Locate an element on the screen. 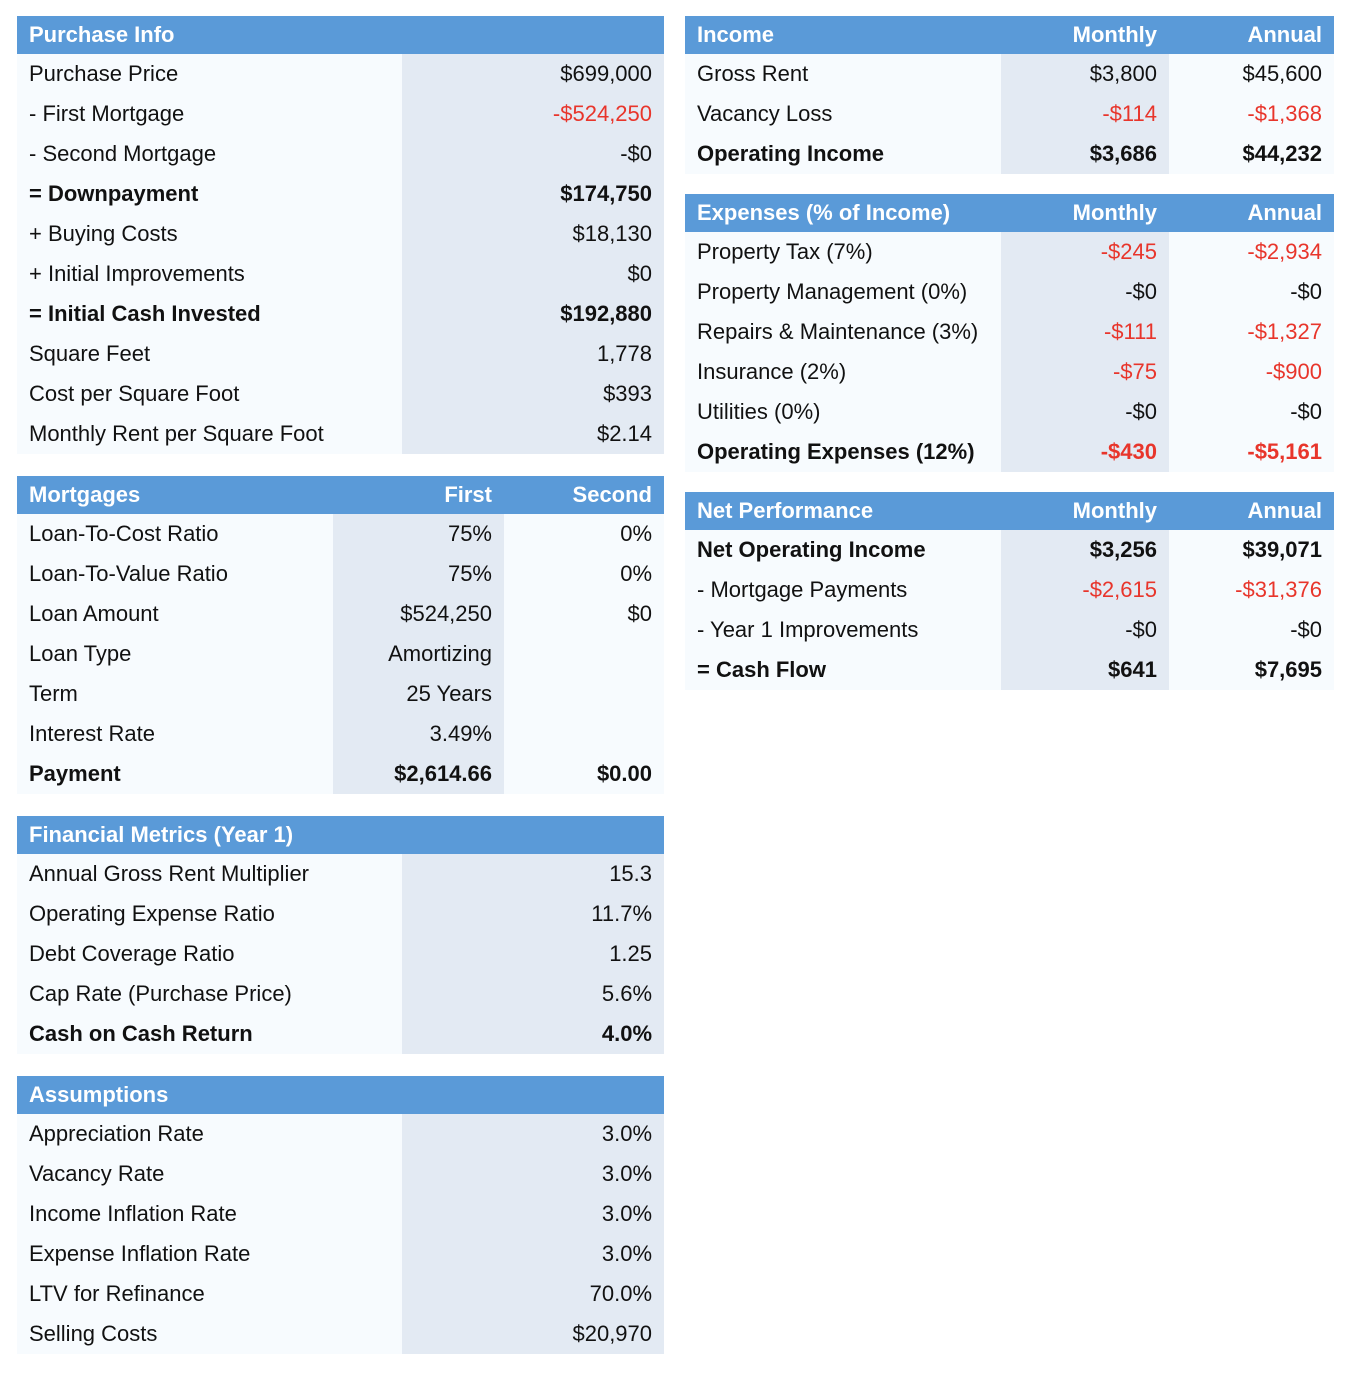  table-row: Vacancy Rate 3.0% is located at coordinates (341, 1174).